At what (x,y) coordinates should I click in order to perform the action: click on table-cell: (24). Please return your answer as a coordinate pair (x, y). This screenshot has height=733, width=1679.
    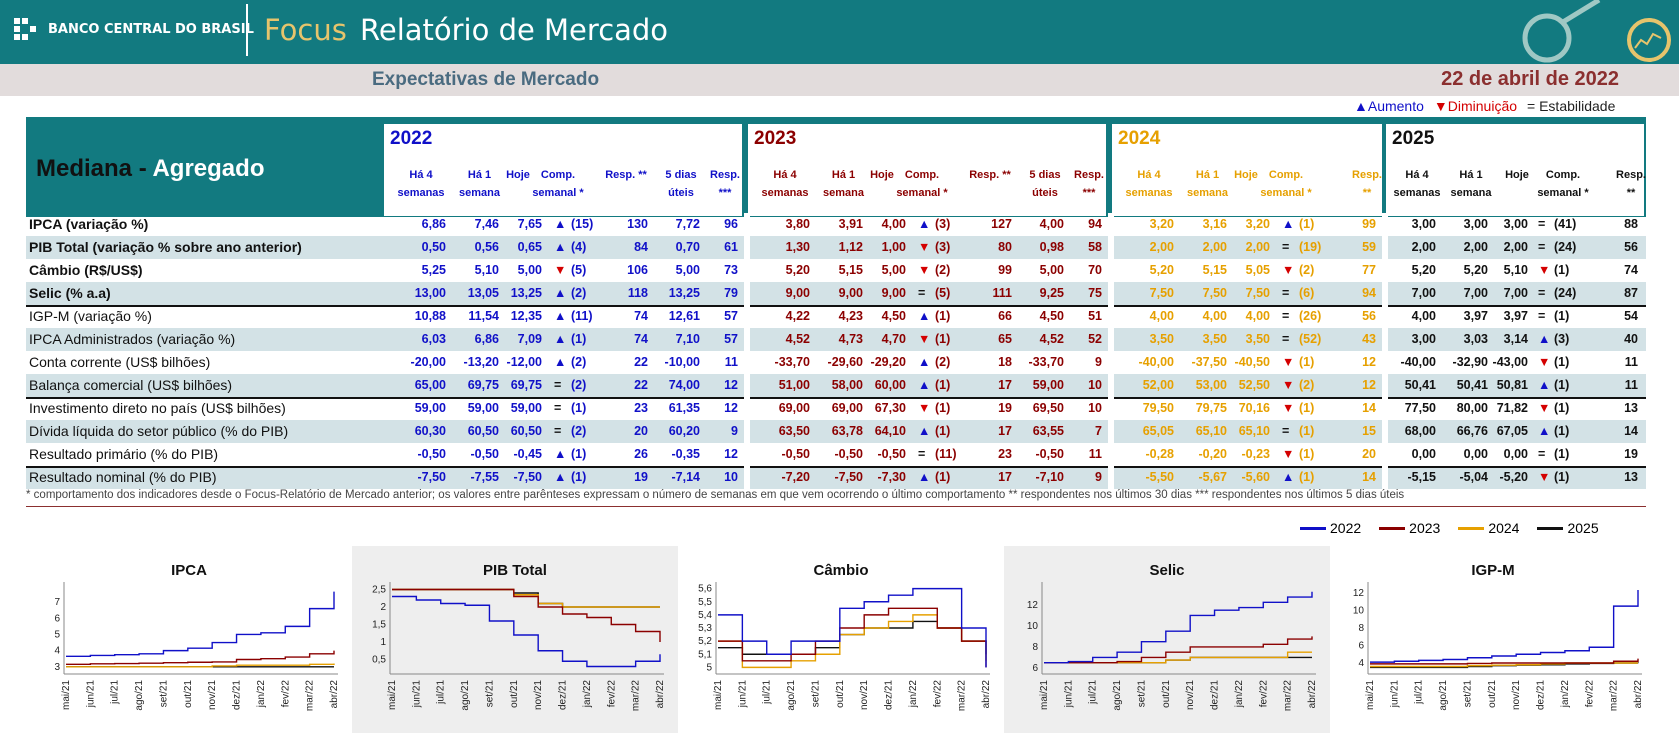
    Looking at the image, I should click on (1565, 293).